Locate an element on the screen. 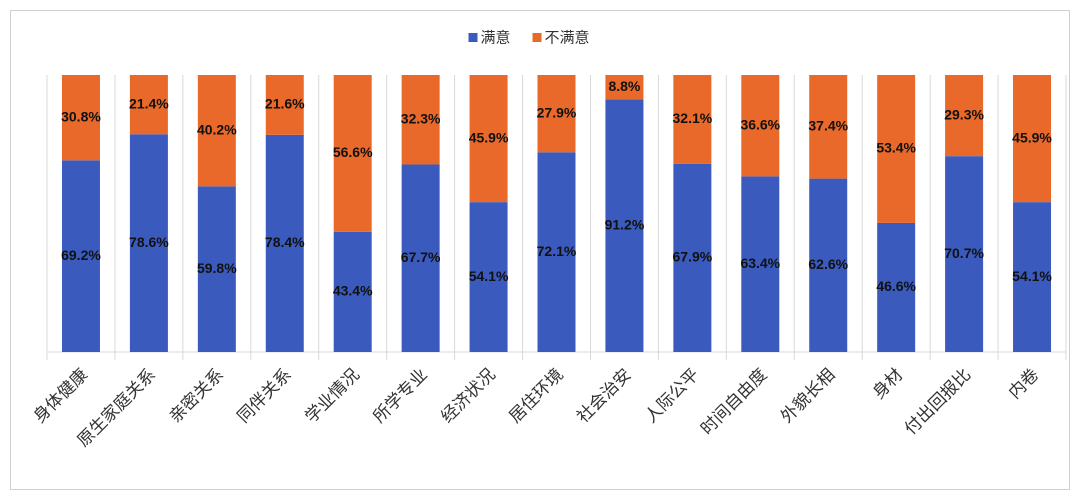 The width and height of the screenshot is (1080, 500). value-label: 29.3% is located at coordinates (964, 114).